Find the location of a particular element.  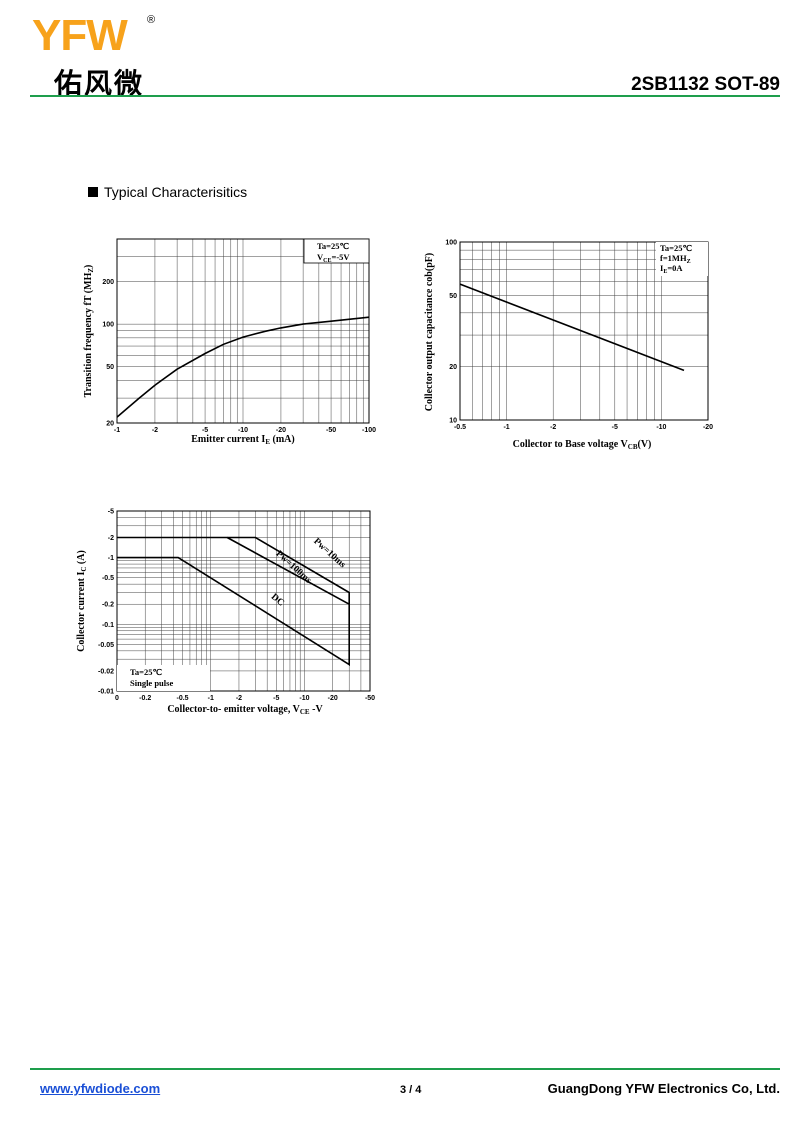

soa-curve-dc is located at coordinates (233, 611).